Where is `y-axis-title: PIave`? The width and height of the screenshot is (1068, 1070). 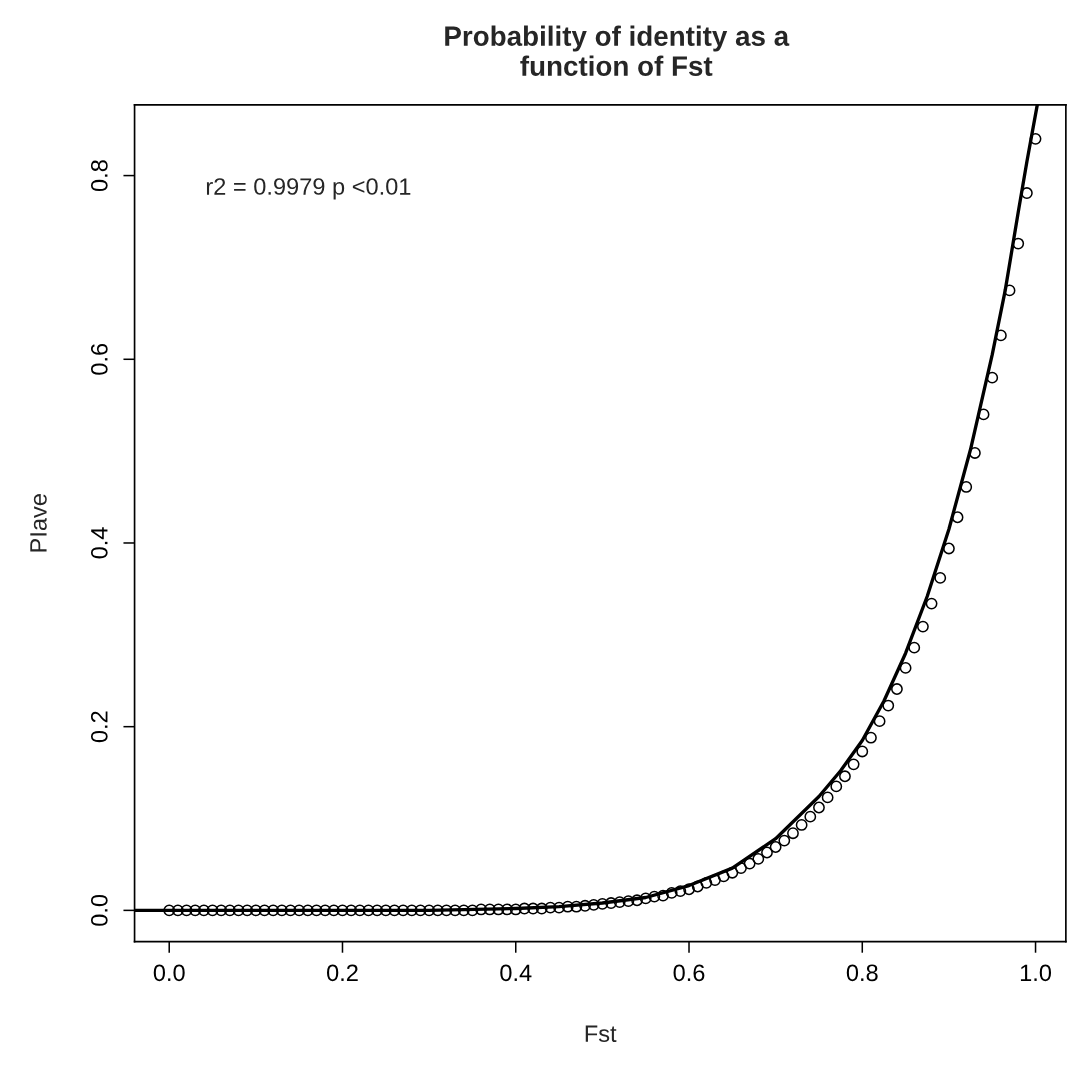
y-axis-title: PIave is located at coordinates (38, 523).